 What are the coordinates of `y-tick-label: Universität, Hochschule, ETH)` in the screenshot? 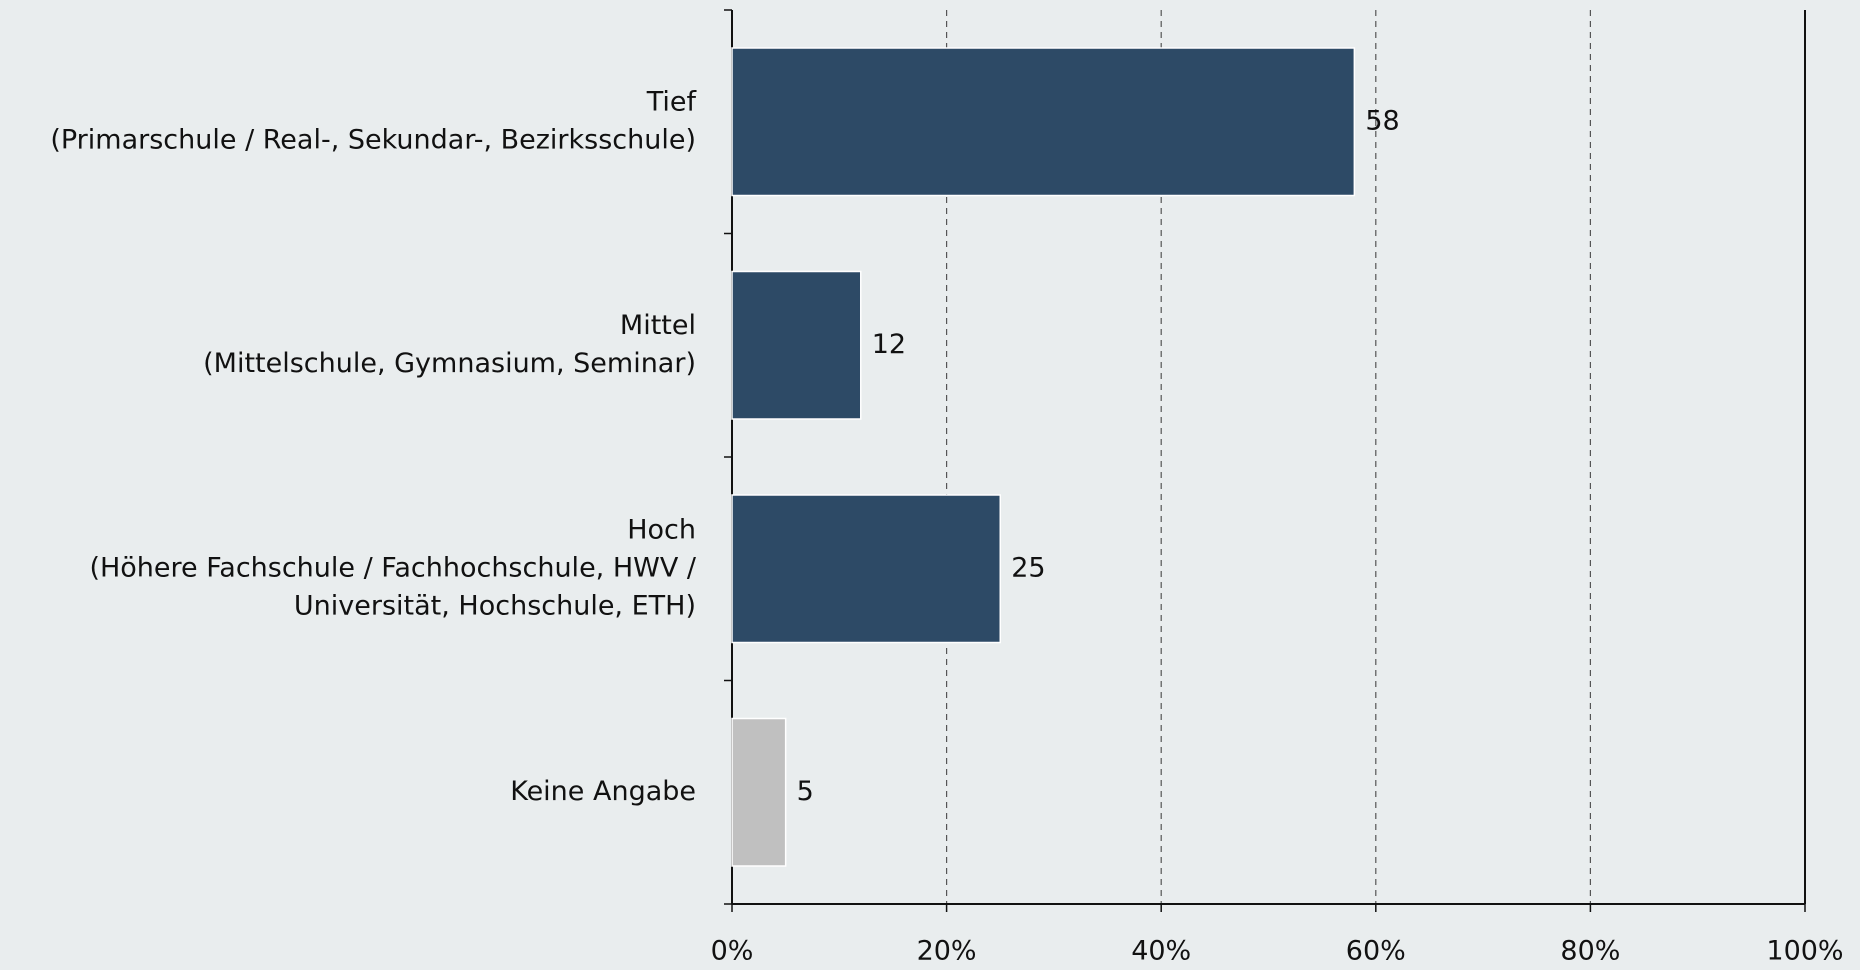 It's located at (495, 605).